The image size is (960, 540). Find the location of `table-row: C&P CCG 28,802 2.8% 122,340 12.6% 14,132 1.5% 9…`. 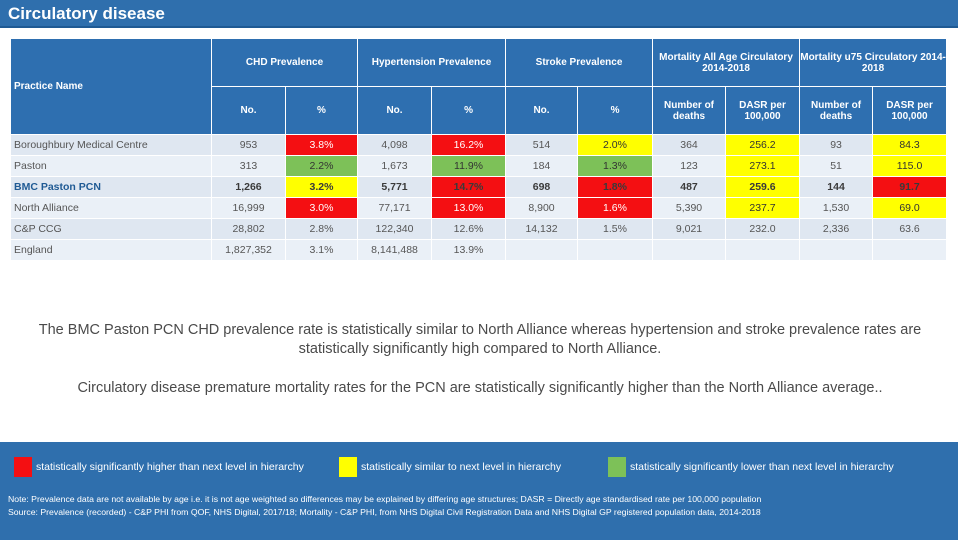

table-row: C&P CCG 28,802 2.8% 122,340 12.6% 14,132 1.5% 9… is located at coordinates (479, 229).